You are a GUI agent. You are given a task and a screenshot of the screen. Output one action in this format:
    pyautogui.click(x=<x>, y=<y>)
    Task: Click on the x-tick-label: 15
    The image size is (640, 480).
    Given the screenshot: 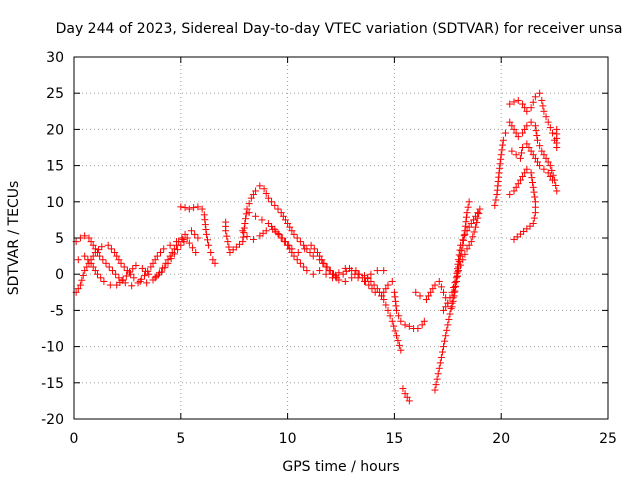 What is the action you would take?
    pyautogui.click(x=394, y=439)
    